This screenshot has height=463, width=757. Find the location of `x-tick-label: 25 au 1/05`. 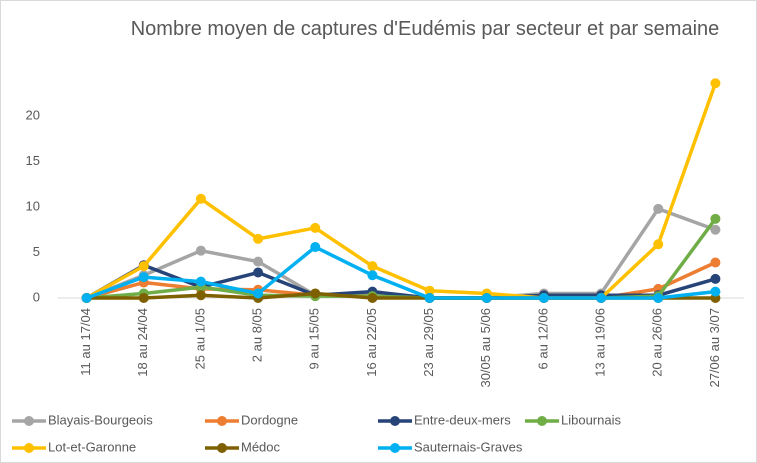

x-tick-label: 25 au 1/05 is located at coordinates (199, 338).